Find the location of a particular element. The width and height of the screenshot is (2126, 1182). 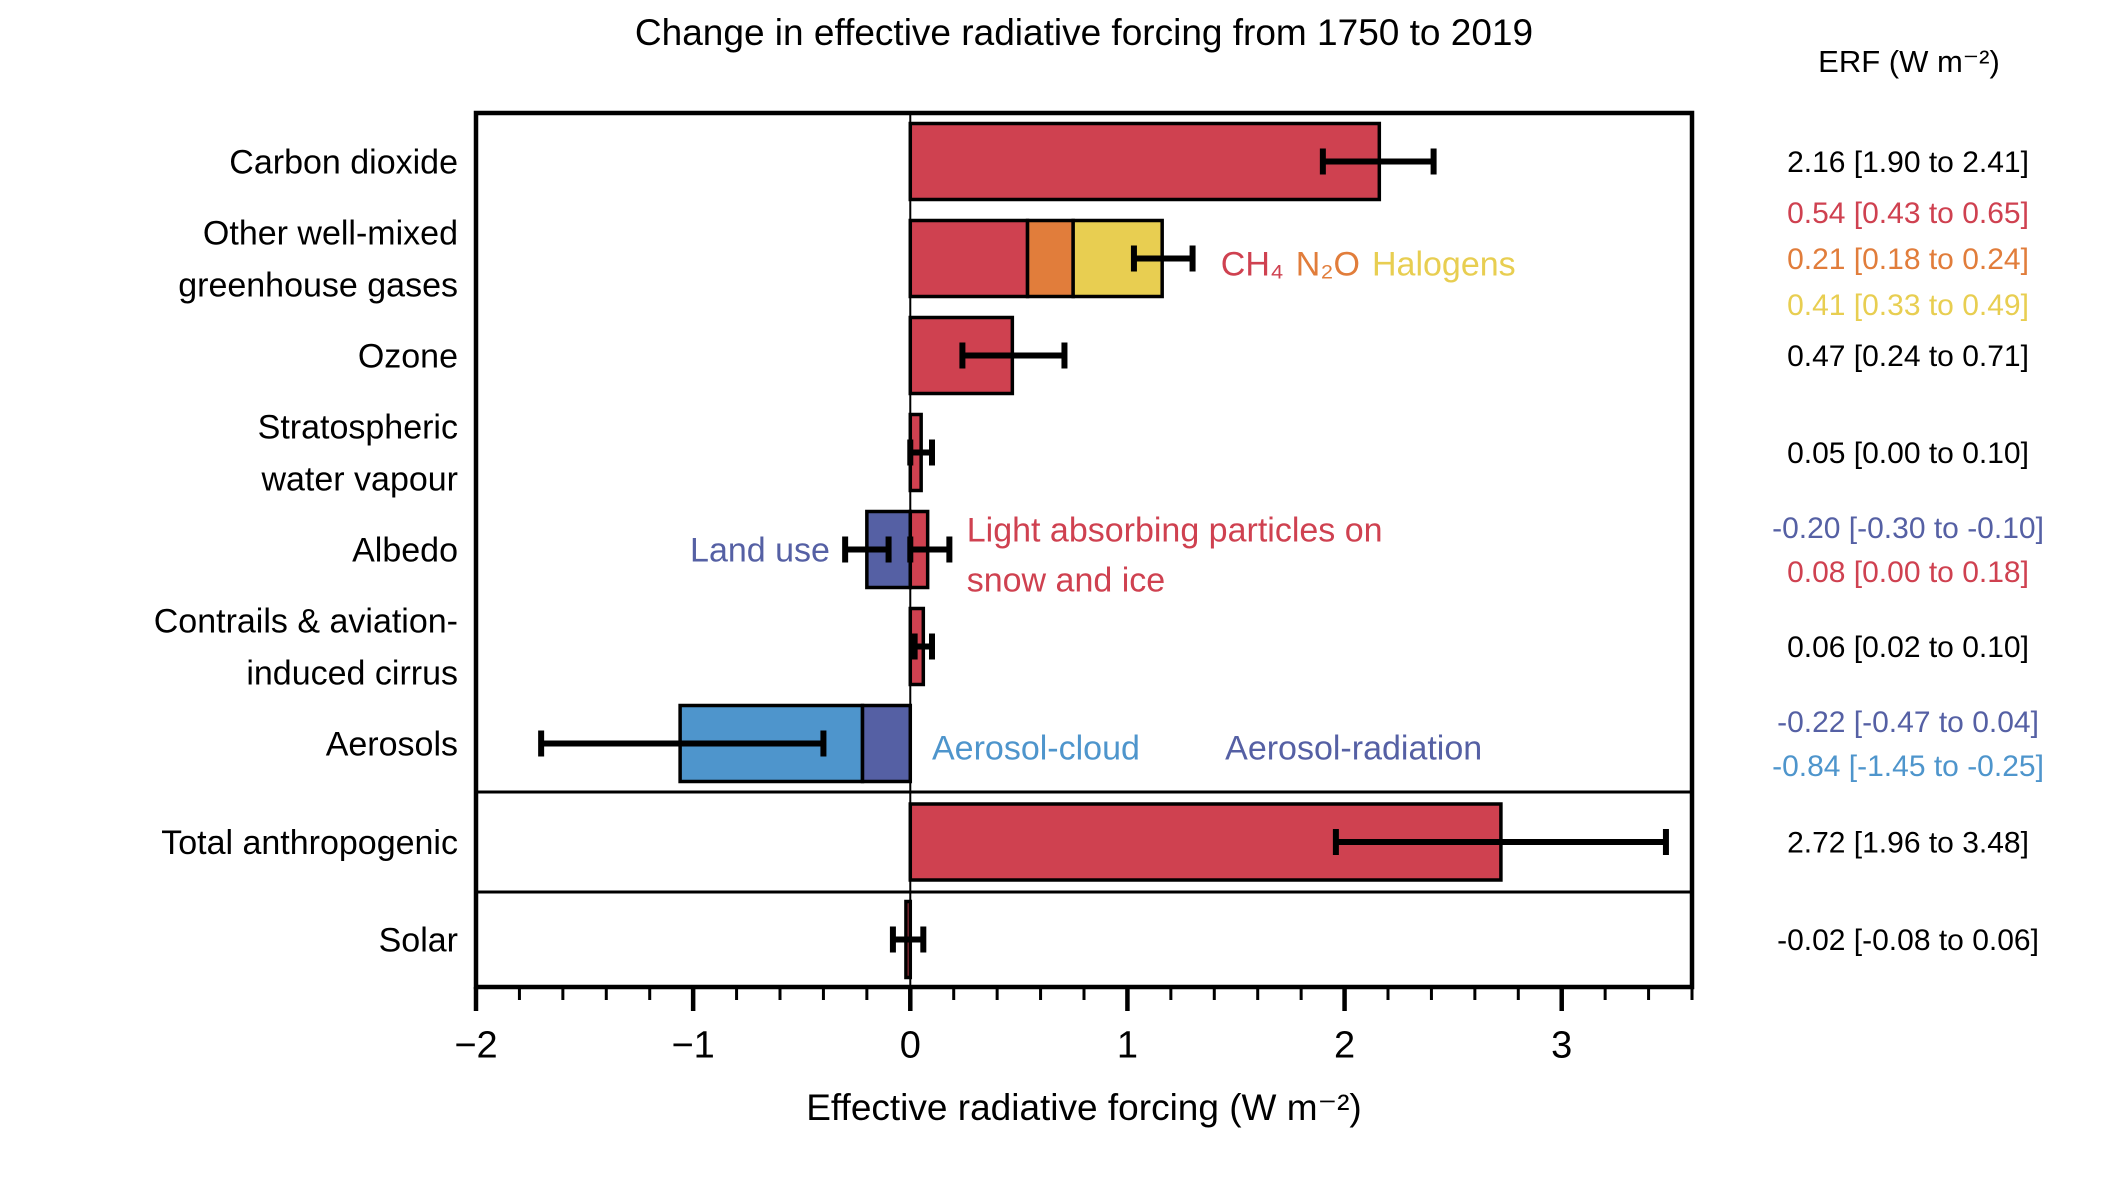

axis-tick-label: 0 is located at coordinates (910, 1045).